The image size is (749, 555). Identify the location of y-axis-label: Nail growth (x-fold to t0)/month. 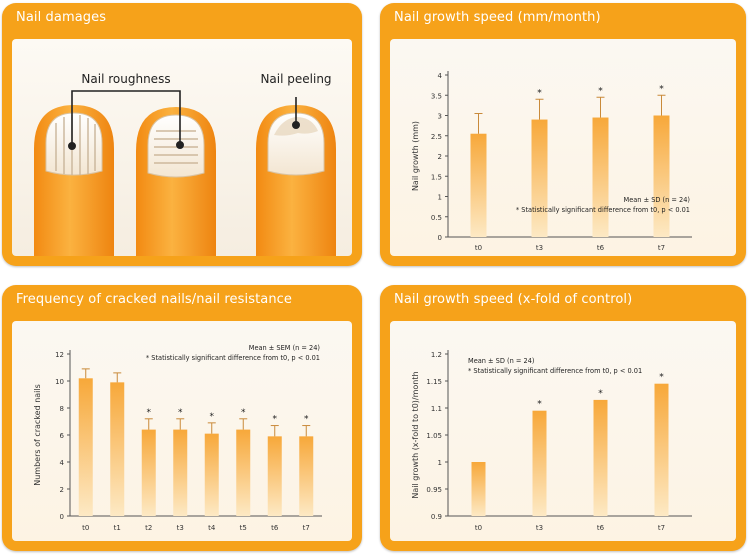
(415, 434).